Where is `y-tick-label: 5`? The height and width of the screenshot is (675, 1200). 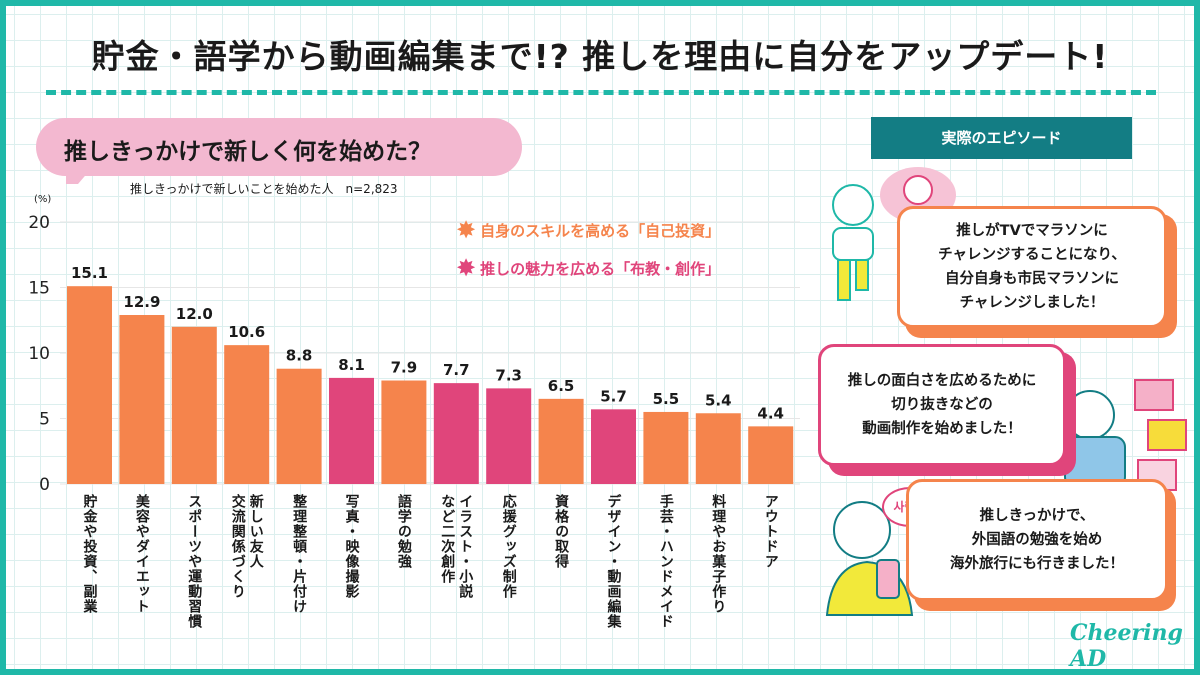 y-tick-label: 5 is located at coordinates (44, 420).